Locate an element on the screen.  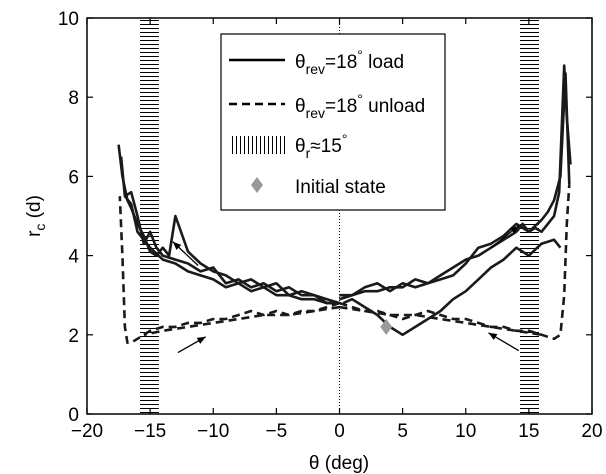
y-axis-label: rc (d) is located at coordinates (36, 216).